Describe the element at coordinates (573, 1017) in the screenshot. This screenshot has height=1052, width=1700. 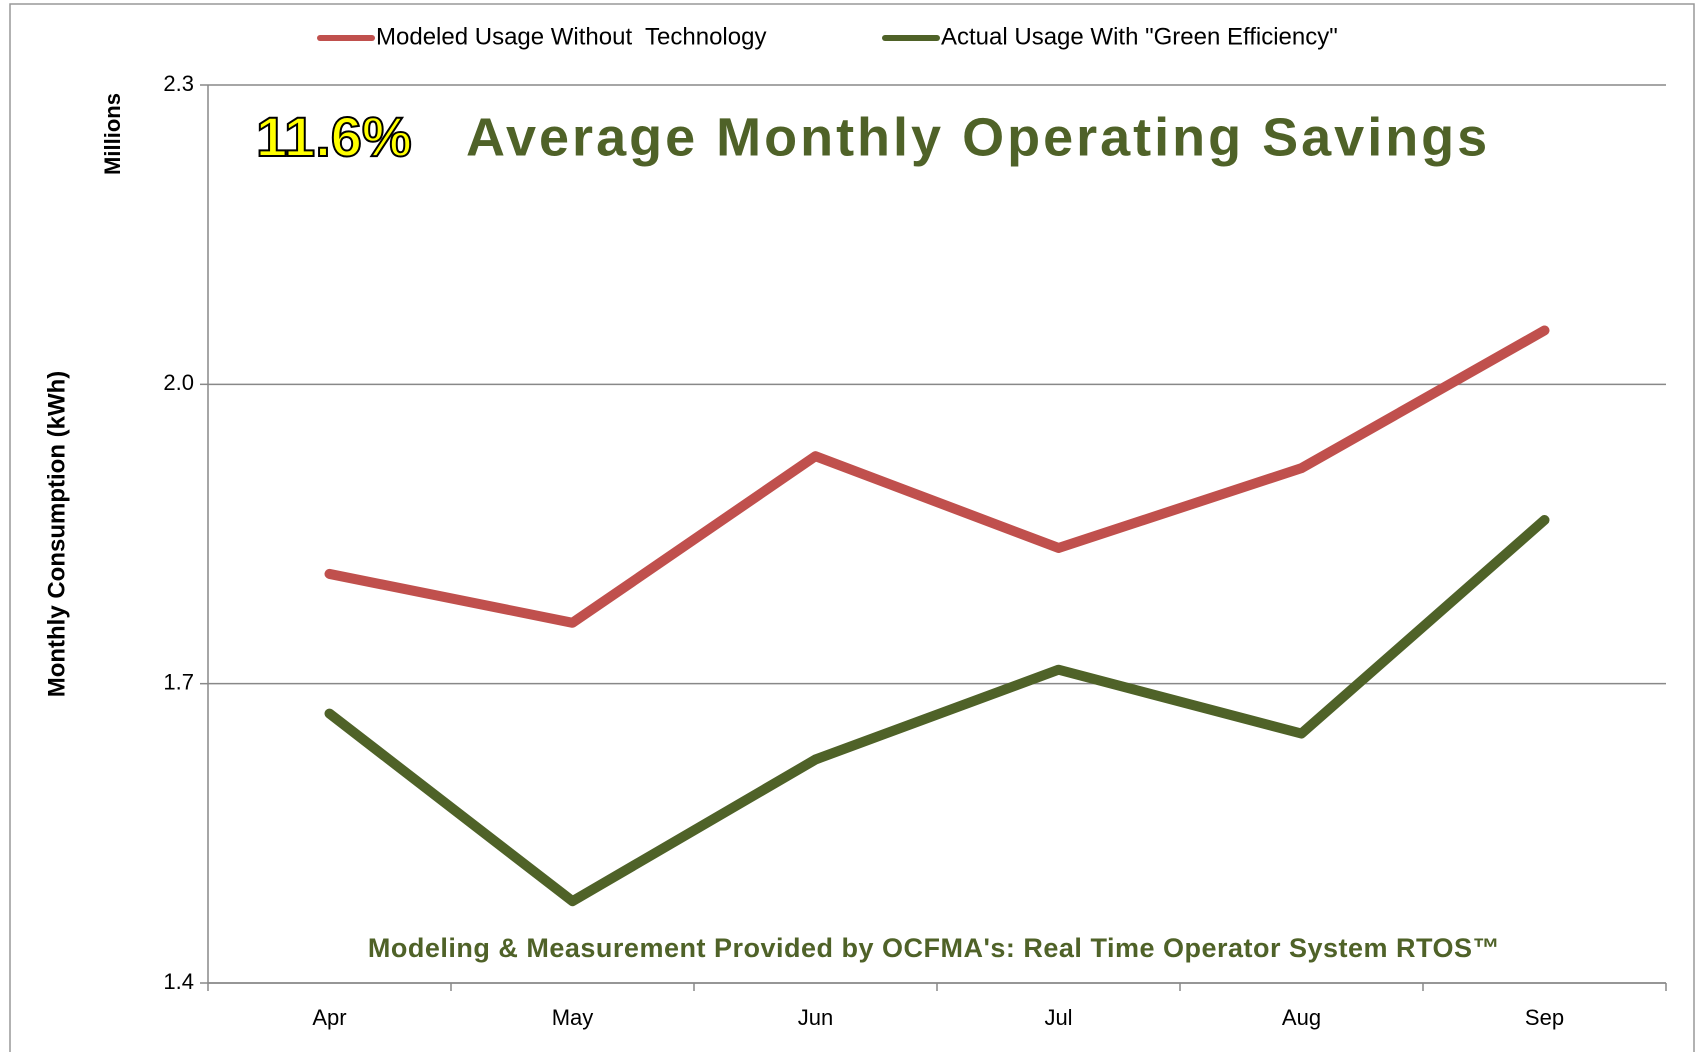
I see `x-tick-label: May` at that location.